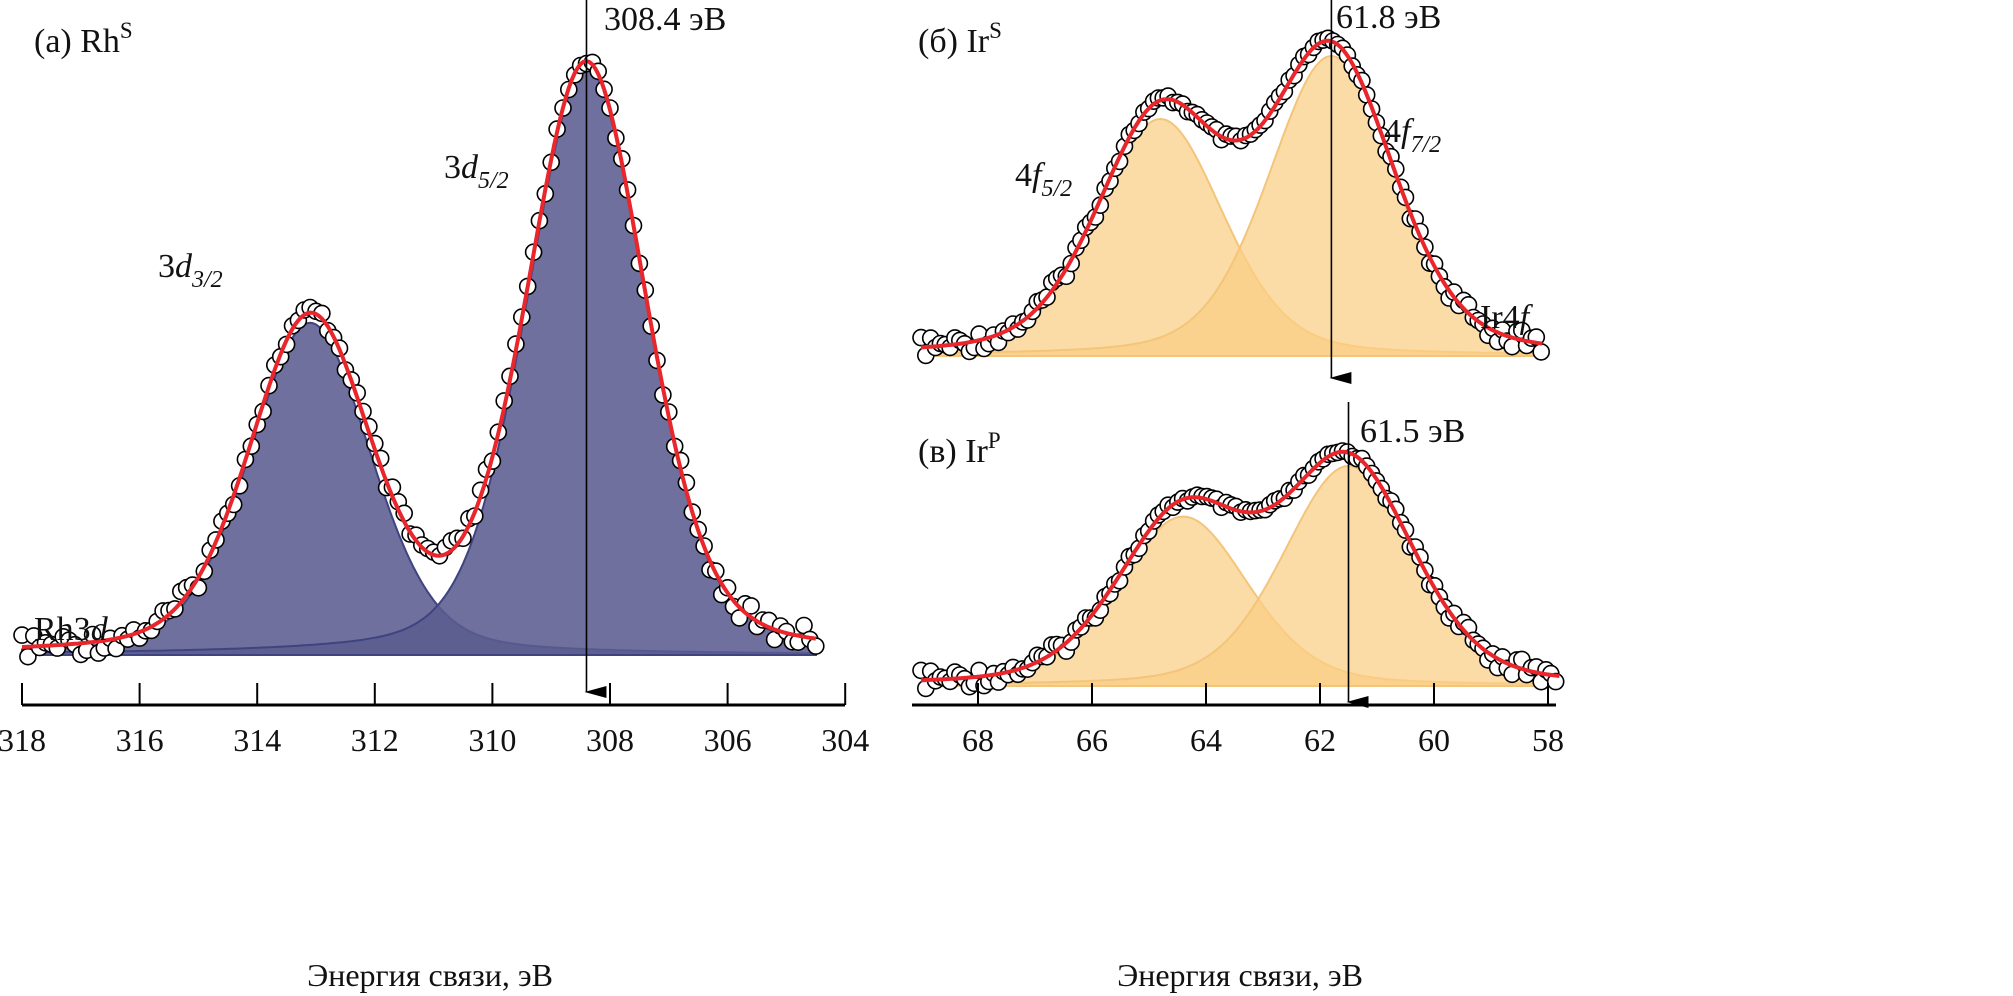 The image size is (2013, 996). I want to click on x-tick-label: 58, so click(1548, 740).